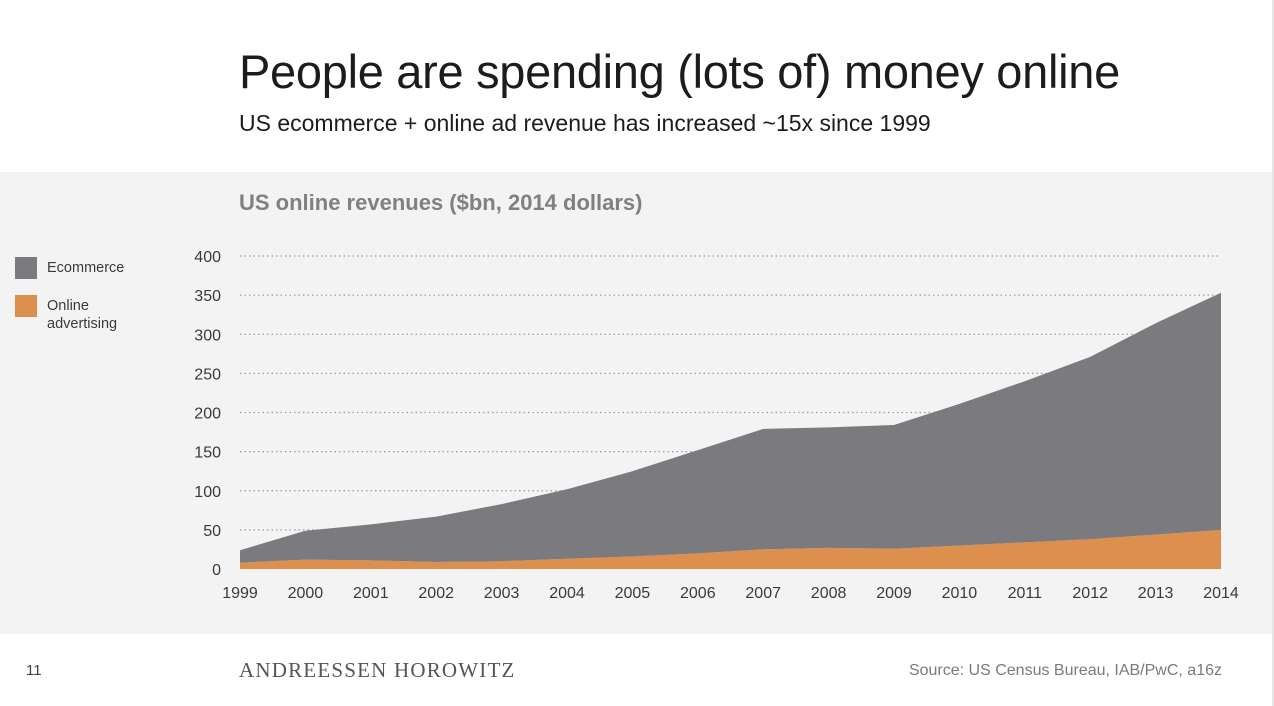  I want to click on y-tick-label: 0, so click(216, 570).